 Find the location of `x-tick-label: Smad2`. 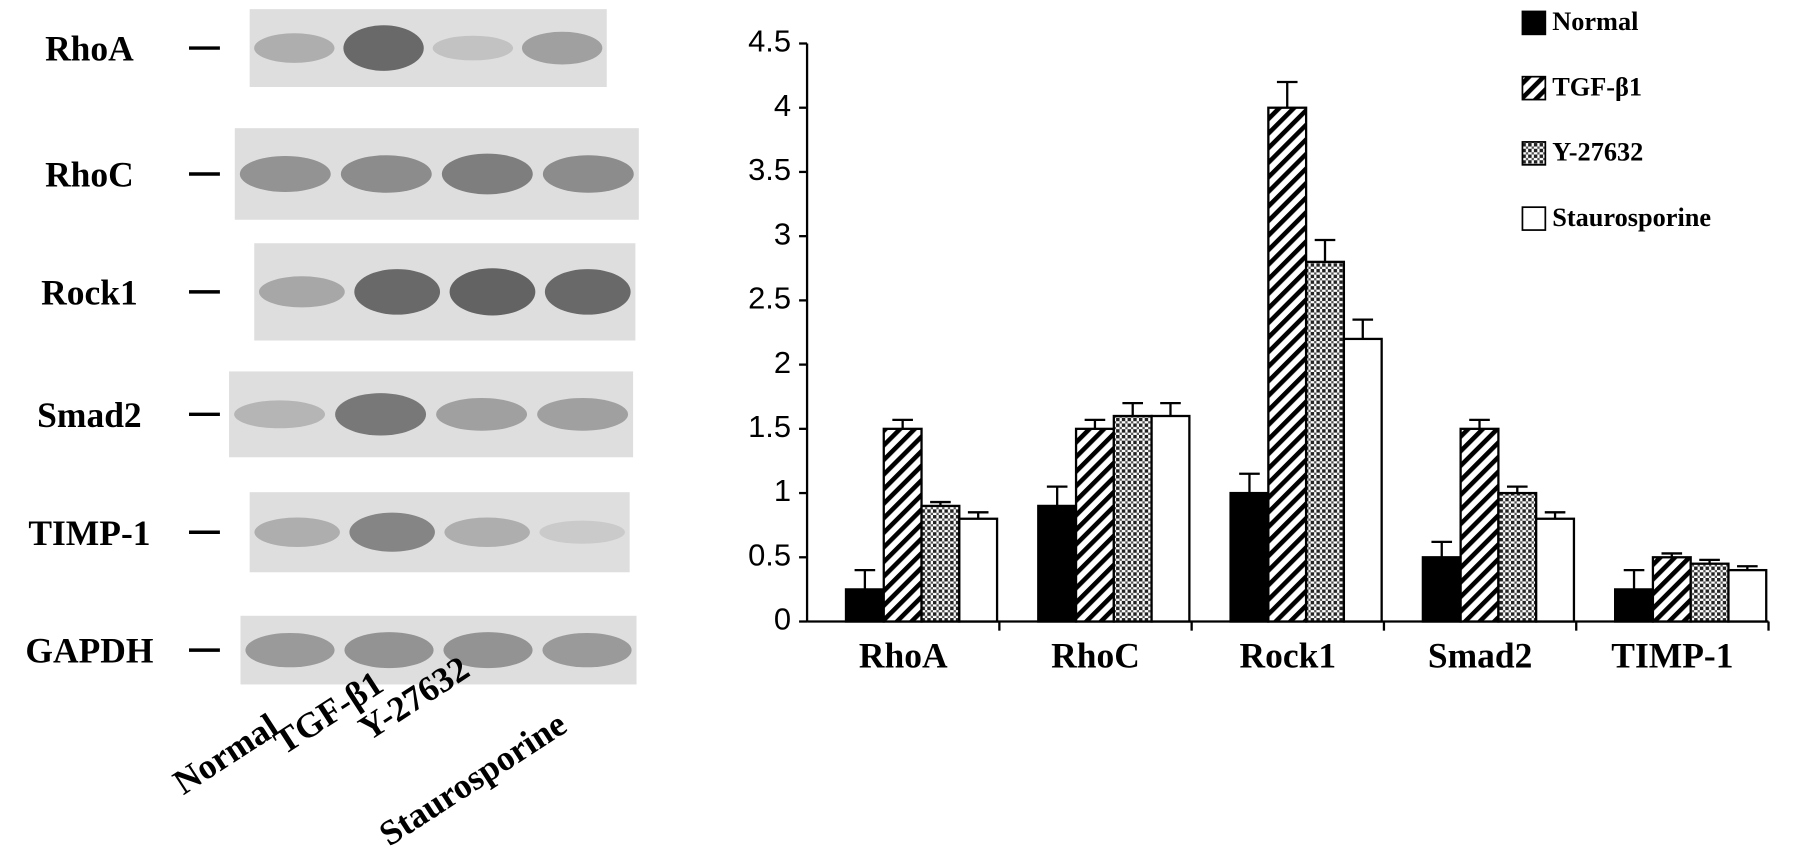

x-tick-label: Smad2 is located at coordinates (1480, 655).